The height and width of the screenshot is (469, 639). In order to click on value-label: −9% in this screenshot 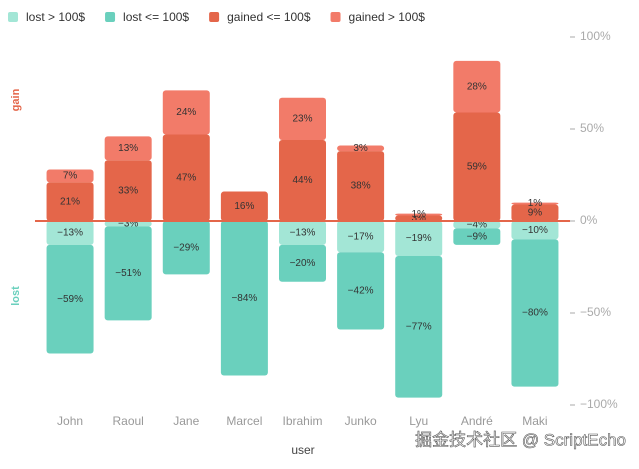, I will do `click(477, 236)`.